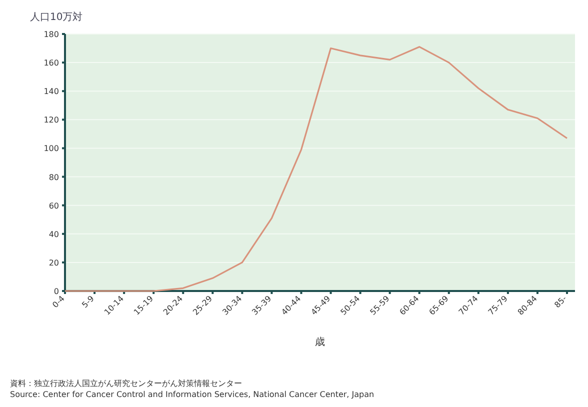 Image resolution: width=588 pixels, height=407 pixels. Describe the element at coordinates (58, 302) in the screenshot. I see `x-tick-label: 0-4` at that location.